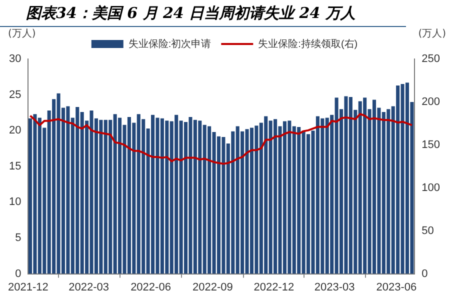 The width and height of the screenshot is (451, 305). I want to click on y2-tick-label: 0, so click(425, 274).